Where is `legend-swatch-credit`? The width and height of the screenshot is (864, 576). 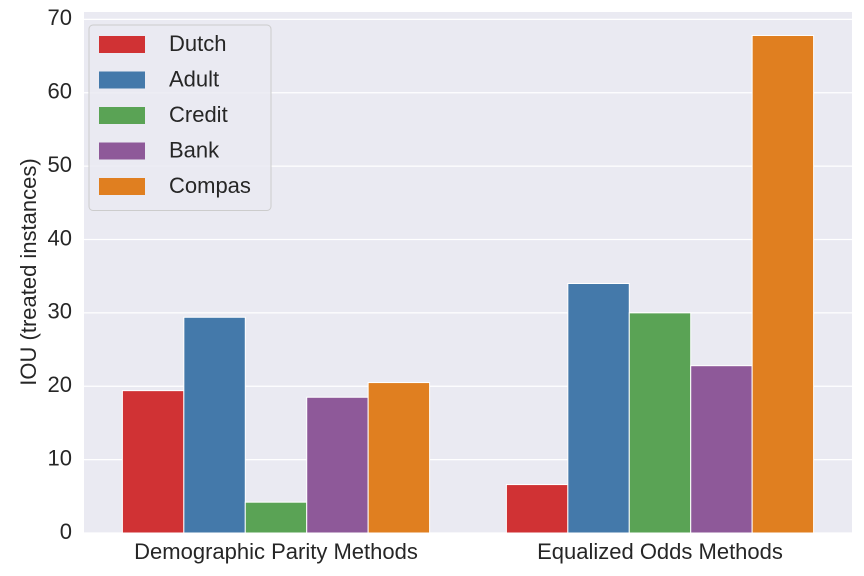 legend-swatch-credit is located at coordinates (122, 115).